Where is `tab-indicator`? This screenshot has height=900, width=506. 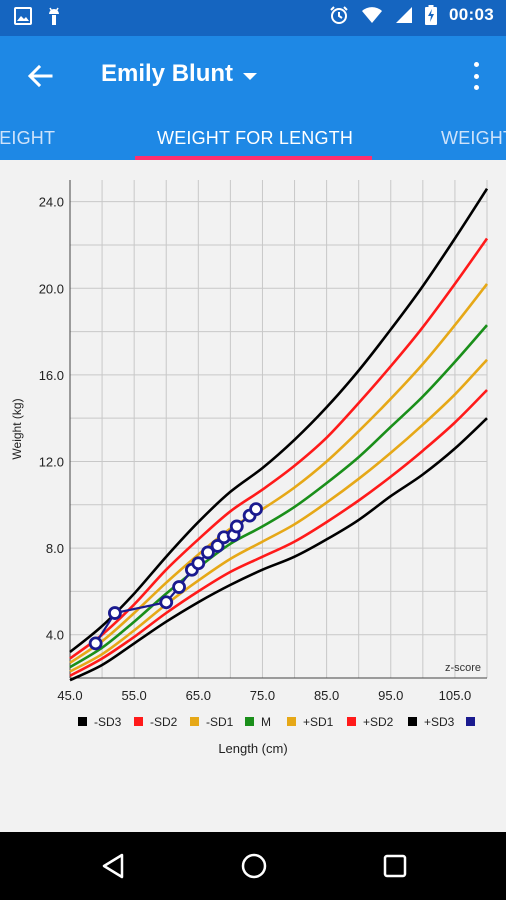 tab-indicator is located at coordinates (253, 158).